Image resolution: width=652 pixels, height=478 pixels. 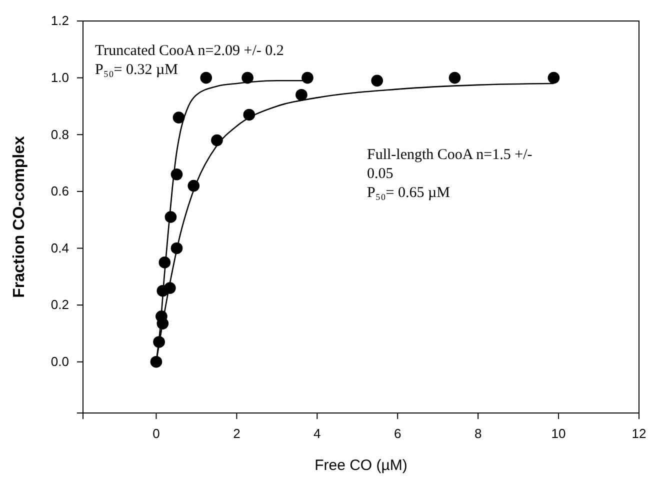 What do you see at coordinates (19, 217) in the screenshot?
I see `y-axis-title: Fraction CO-complex` at bounding box center [19, 217].